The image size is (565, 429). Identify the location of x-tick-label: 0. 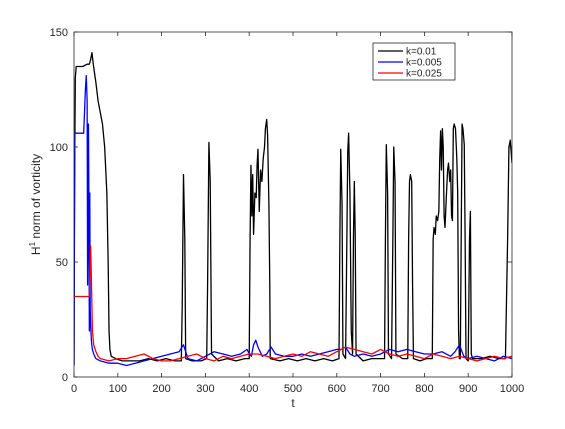
(74, 389).